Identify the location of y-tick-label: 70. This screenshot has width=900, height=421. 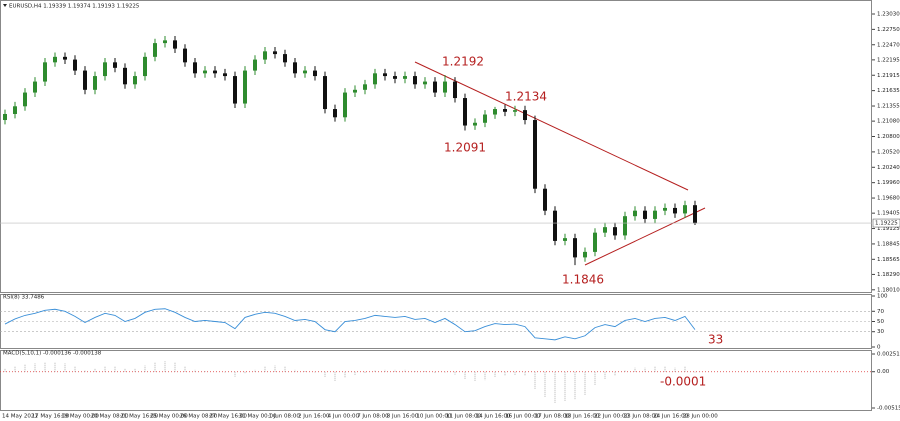
(880, 312).